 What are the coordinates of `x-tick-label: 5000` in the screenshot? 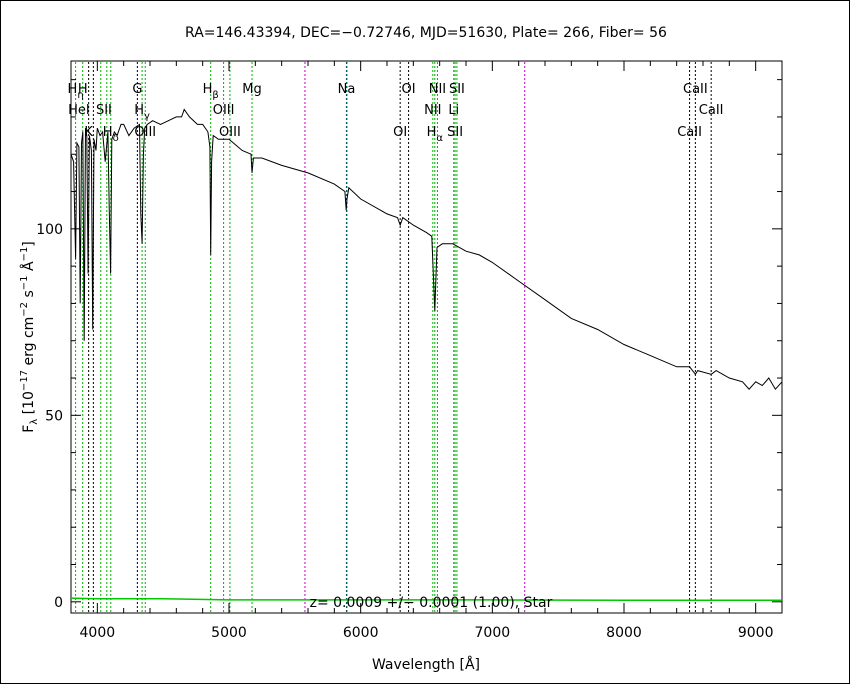 It's located at (229, 633).